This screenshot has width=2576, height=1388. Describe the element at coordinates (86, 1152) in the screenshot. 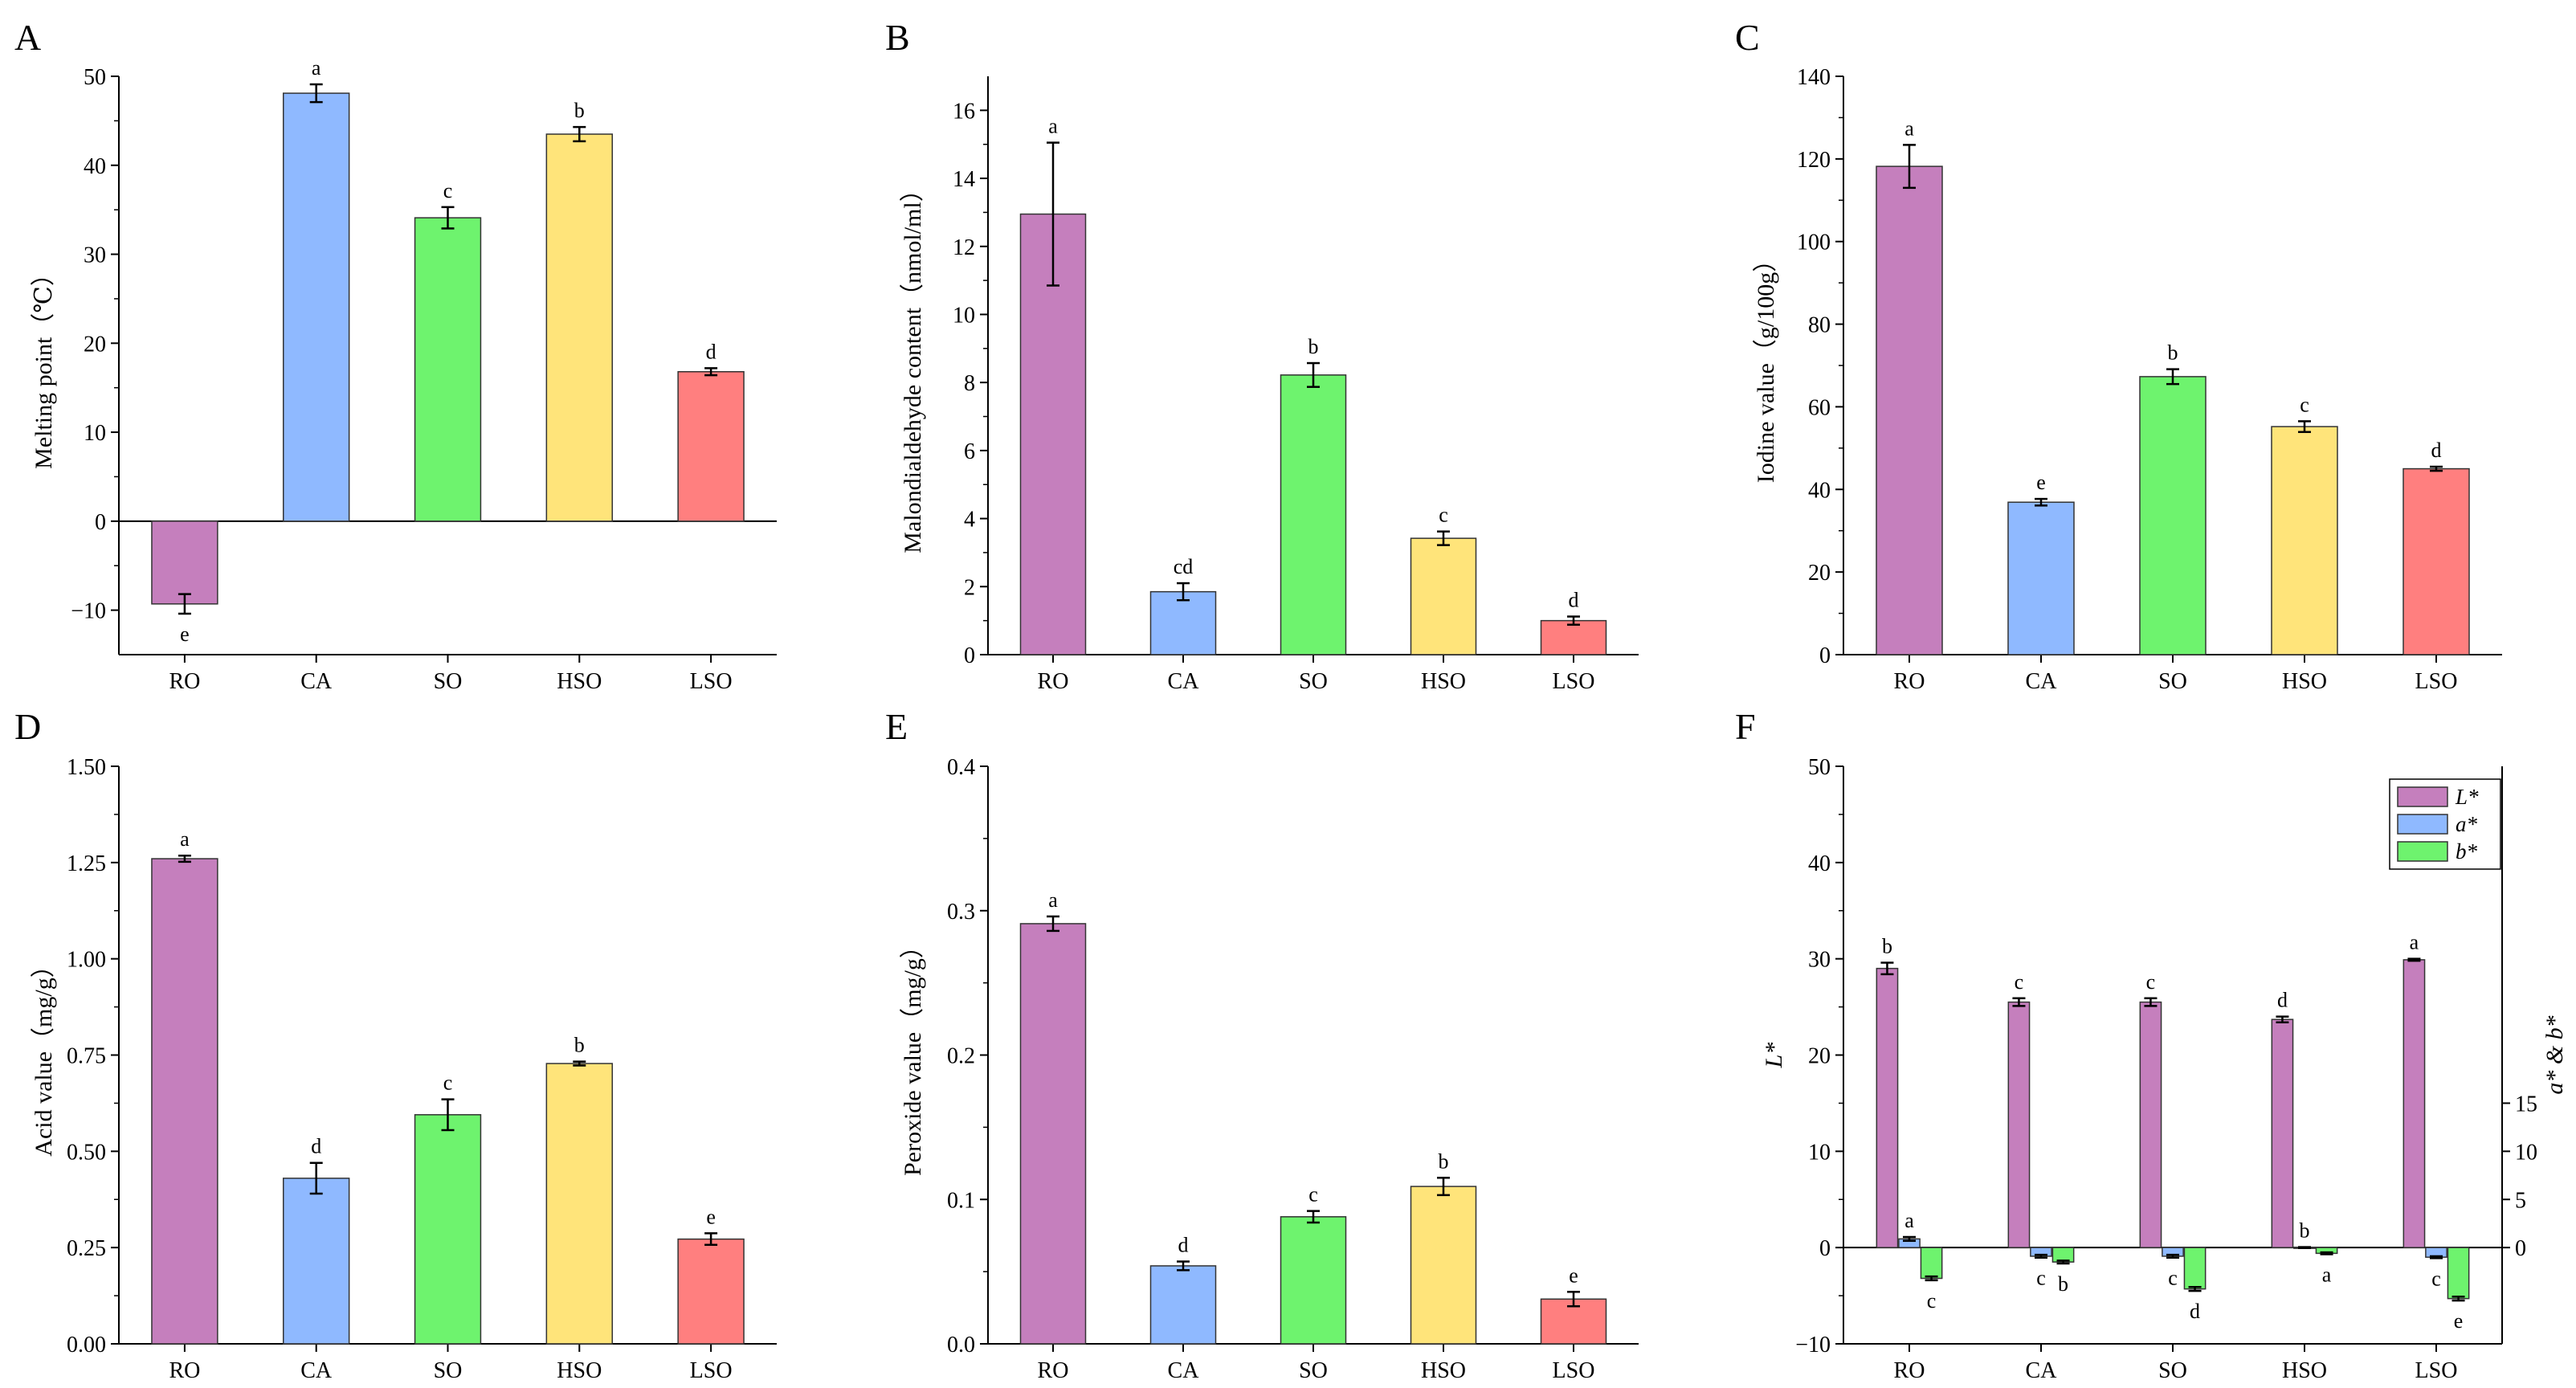

I see `y-tick-label: 0.50` at that location.